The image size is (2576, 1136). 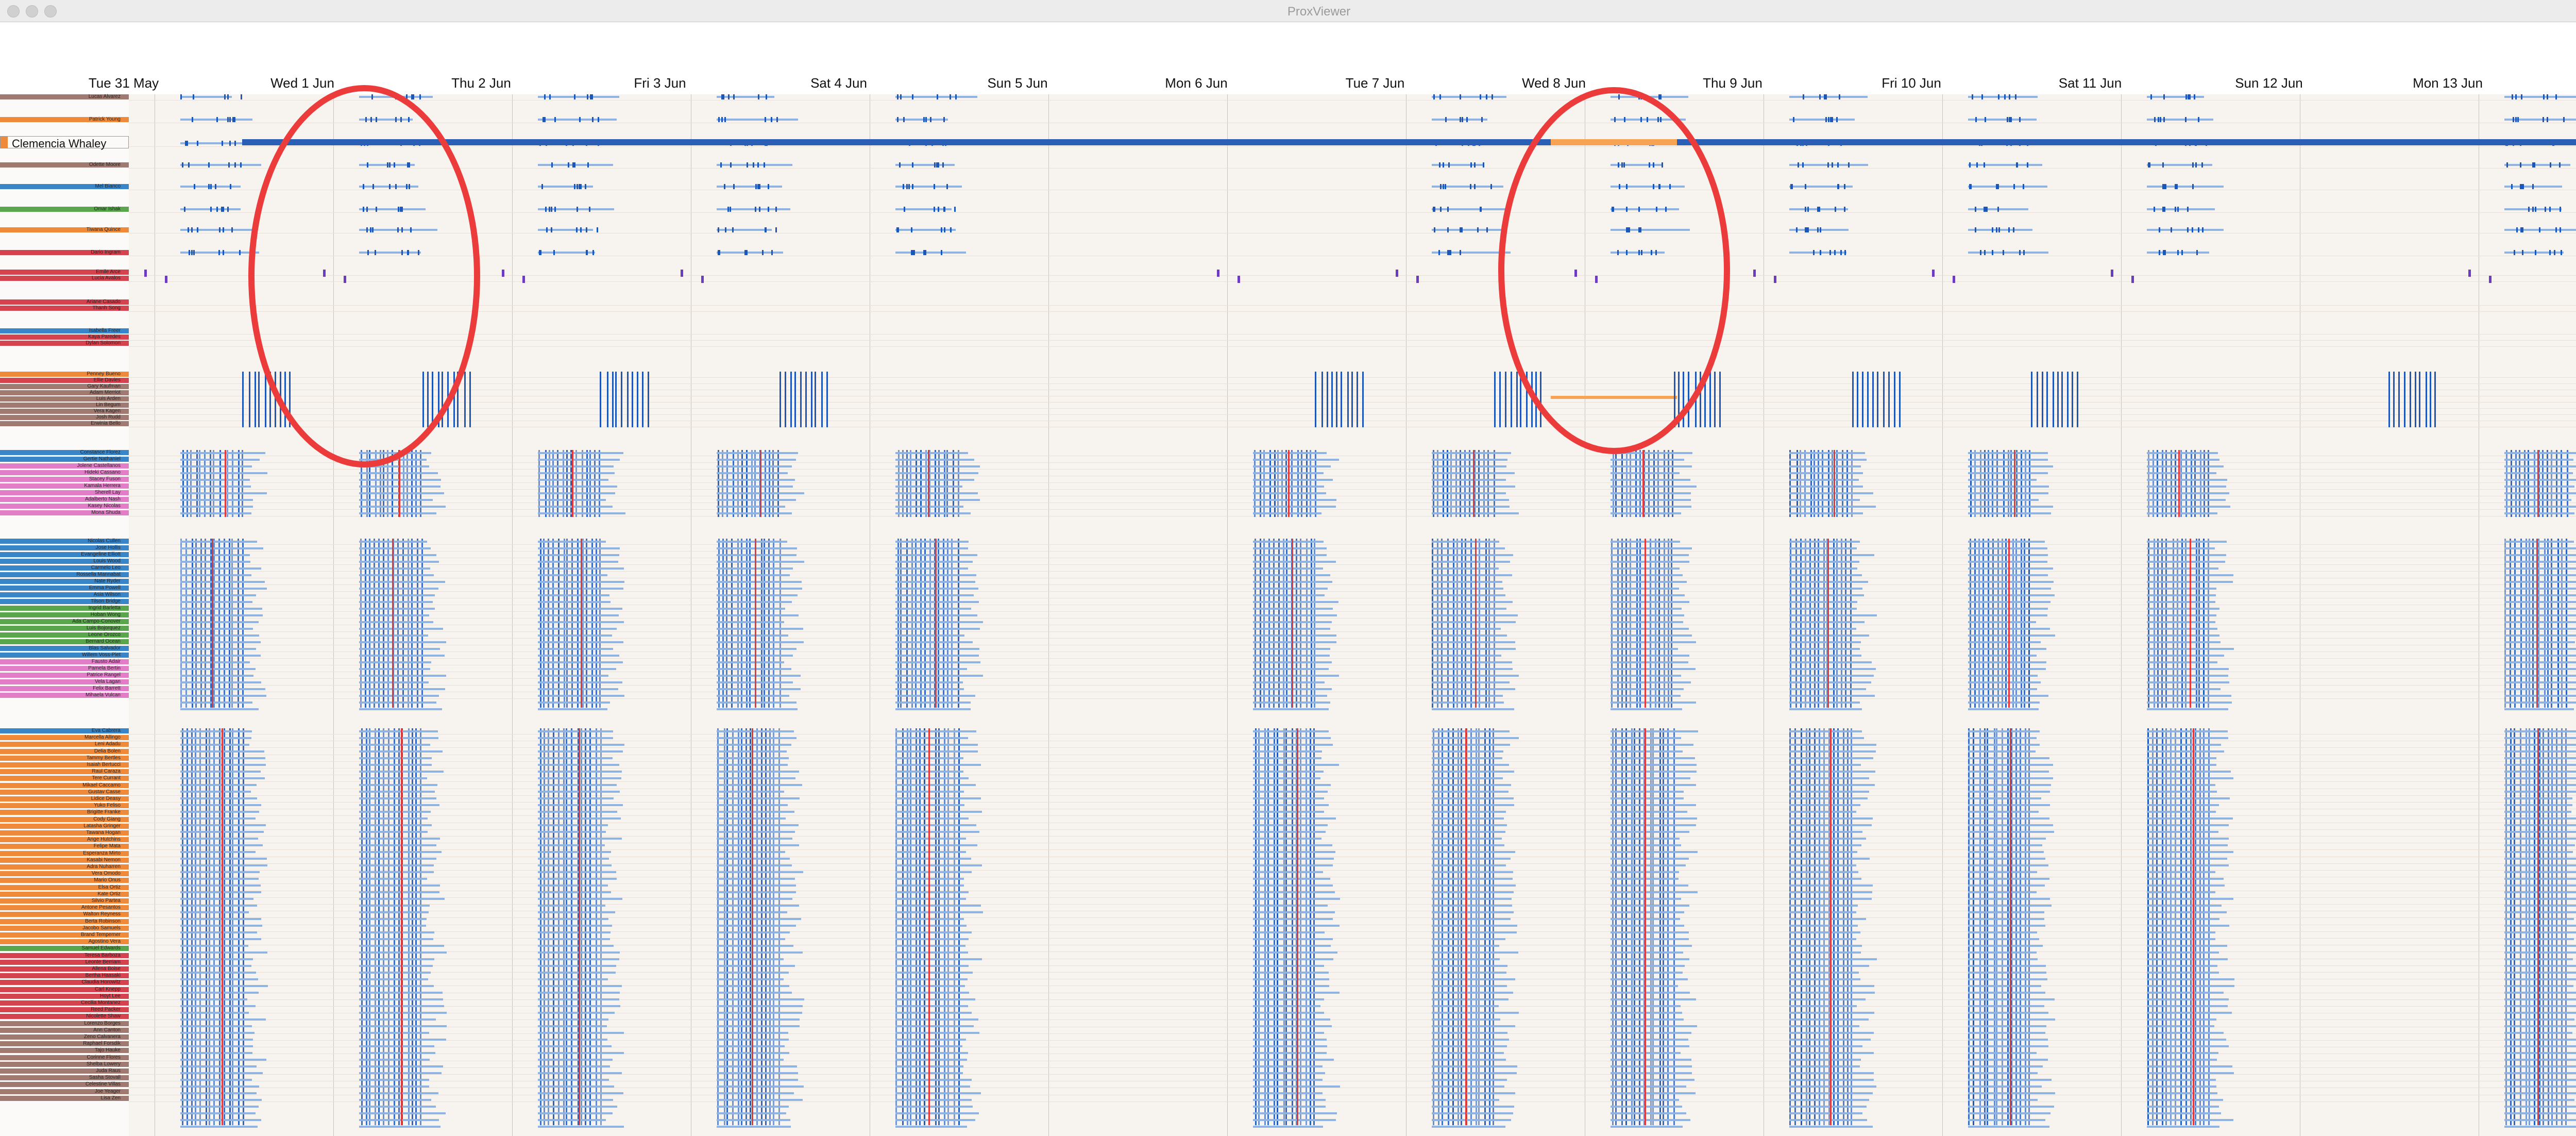 What do you see at coordinates (101, 982) in the screenshot?
I see `person-name: Claudia Horowitz` at bounding box center [101, 982].